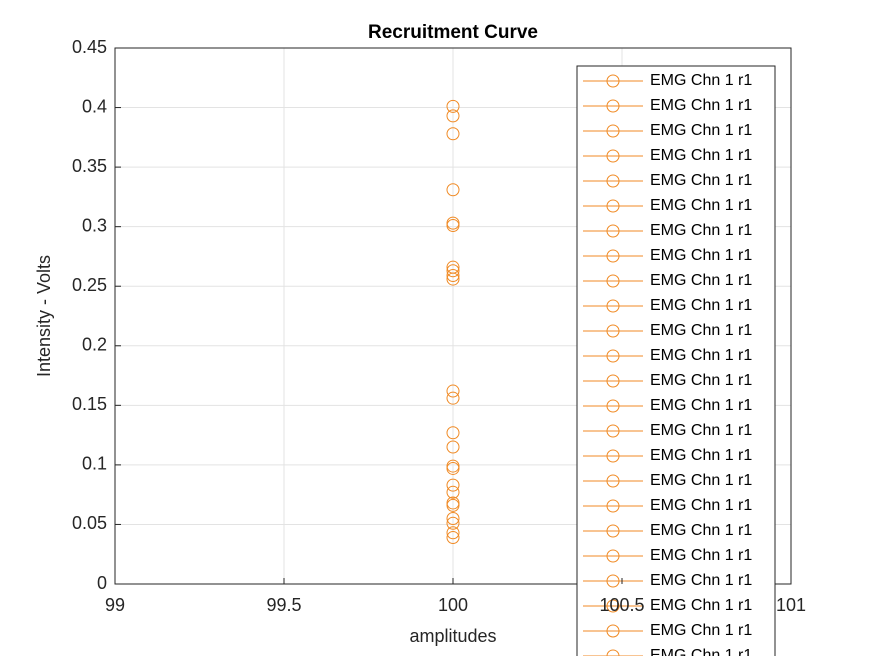  Describe the element at coordinates (283, 605) in the screenshot. I see `x-tick-label: 99.5` at that location.